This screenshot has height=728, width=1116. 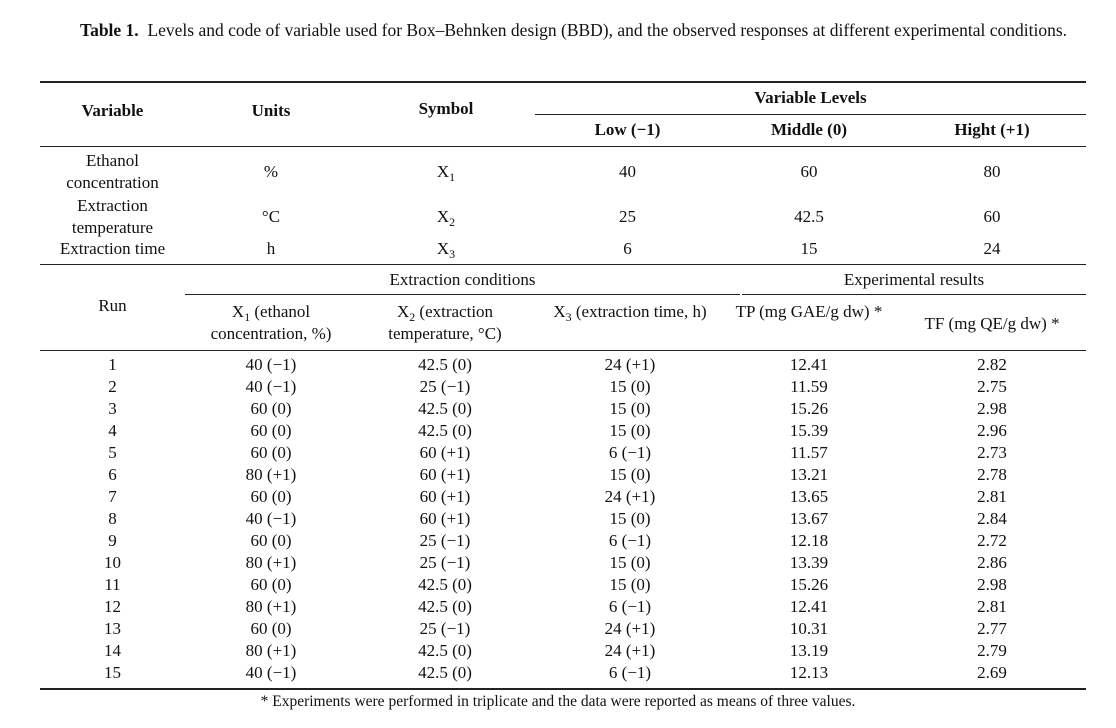 I want to click on x2-subscript: 2, so click(x=412, y=317).